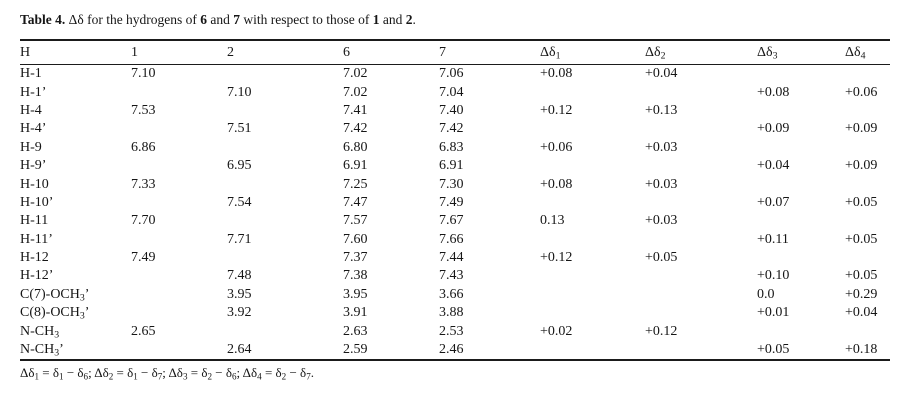 The width and height of the screenshot is (911, 401). Describe the element at coordinates (355, 147) in the screenshot. I see `cell: 6.80` at that location.